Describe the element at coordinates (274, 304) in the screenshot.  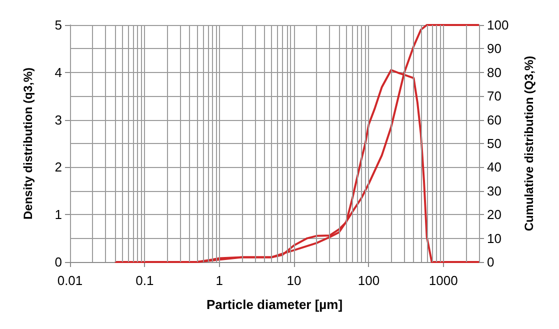
I see `x-axis-title: Particle diameter [µm]` at that location.